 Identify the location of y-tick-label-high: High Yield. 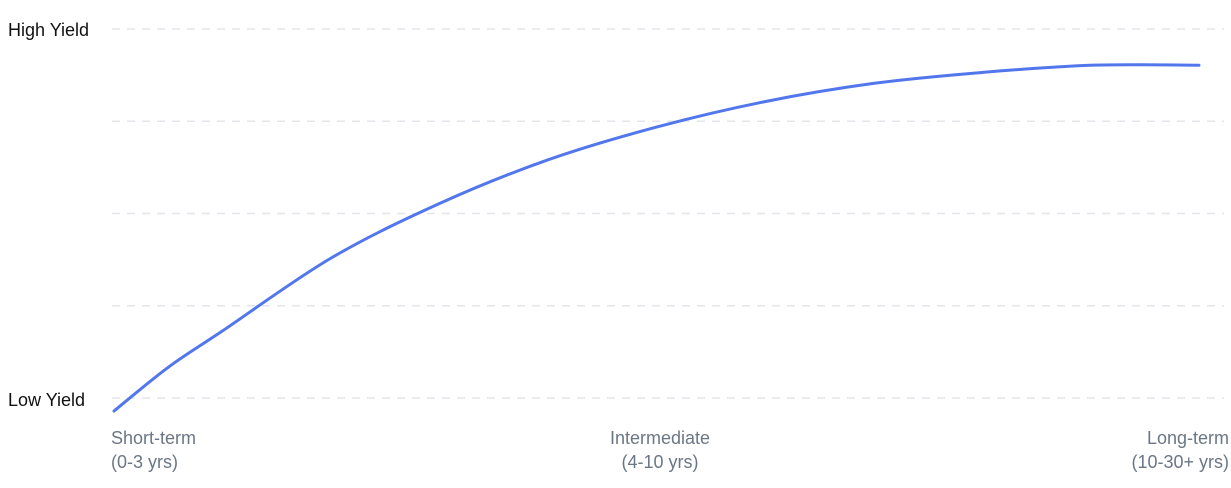
(48, 30).